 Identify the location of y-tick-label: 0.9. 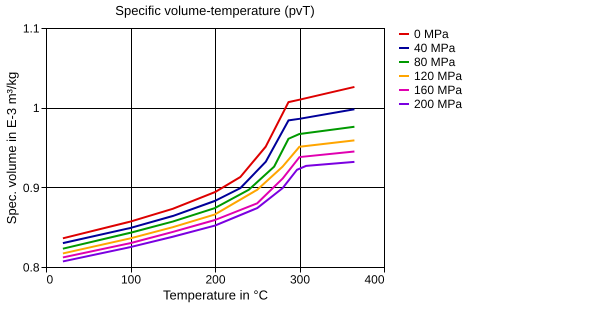
(31, 187).